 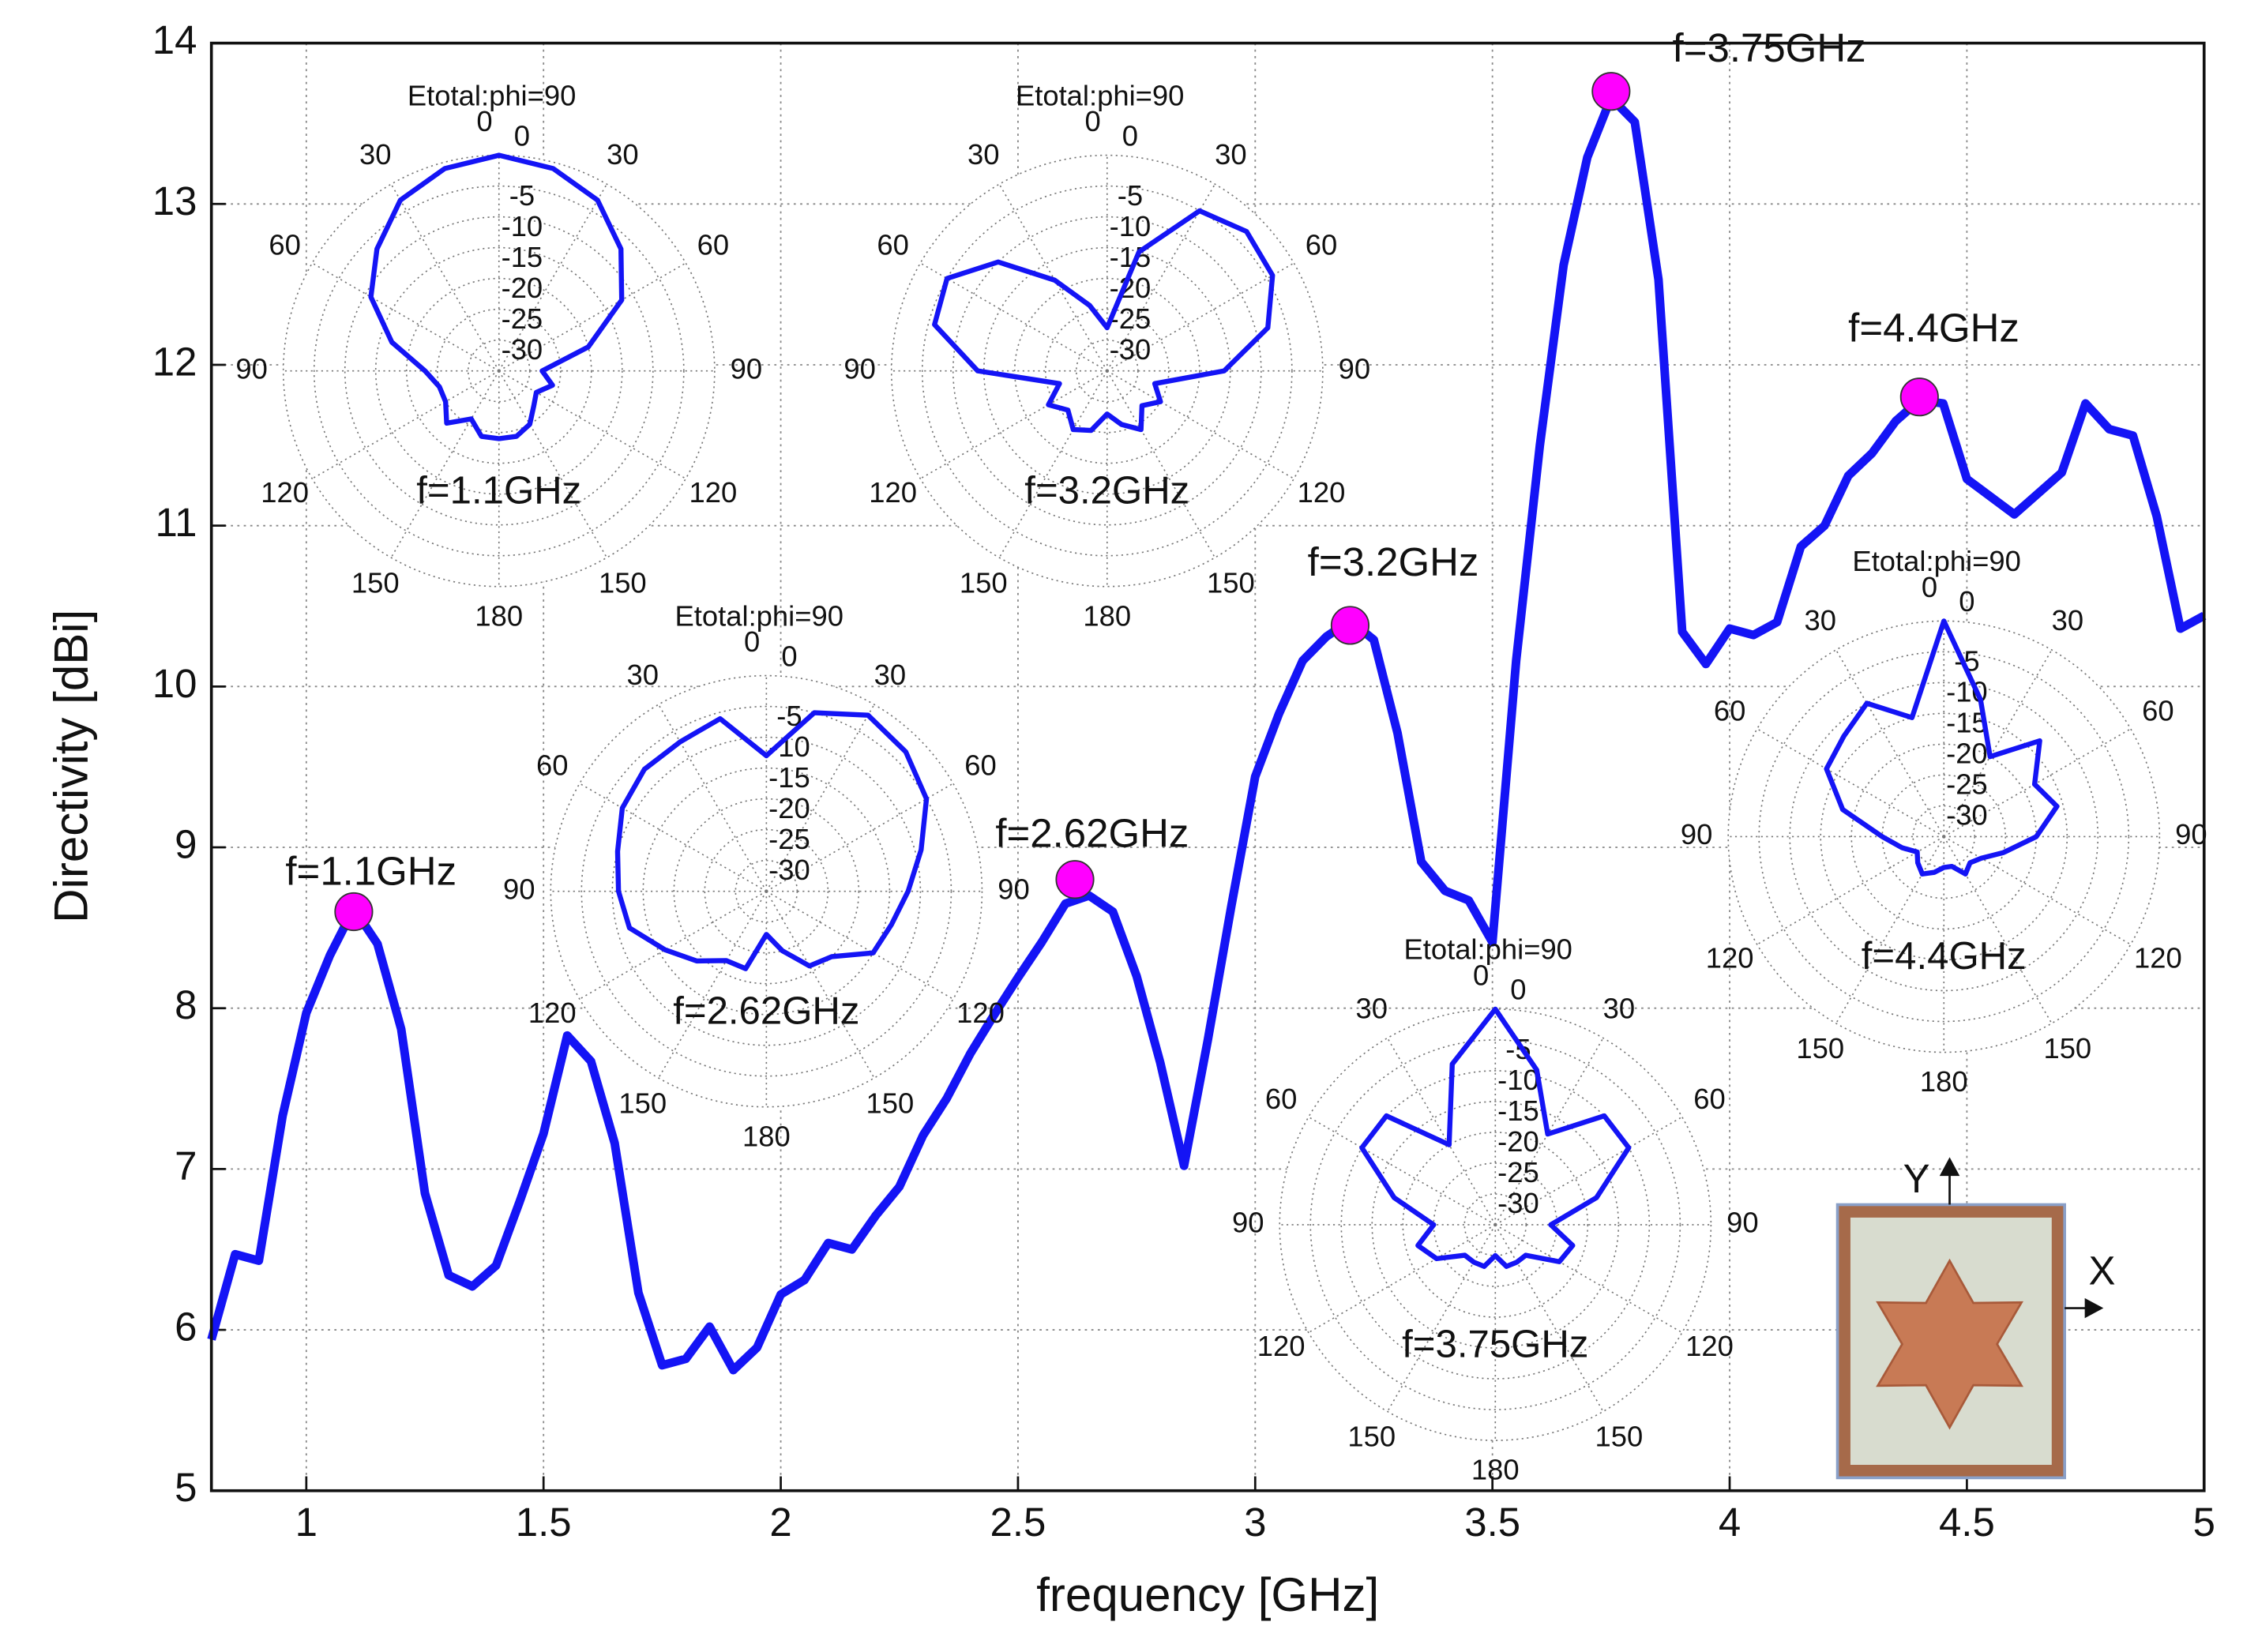 I want to click on polar-frequency-label: f=3.75GHz, so click(x=1495, y=1344).